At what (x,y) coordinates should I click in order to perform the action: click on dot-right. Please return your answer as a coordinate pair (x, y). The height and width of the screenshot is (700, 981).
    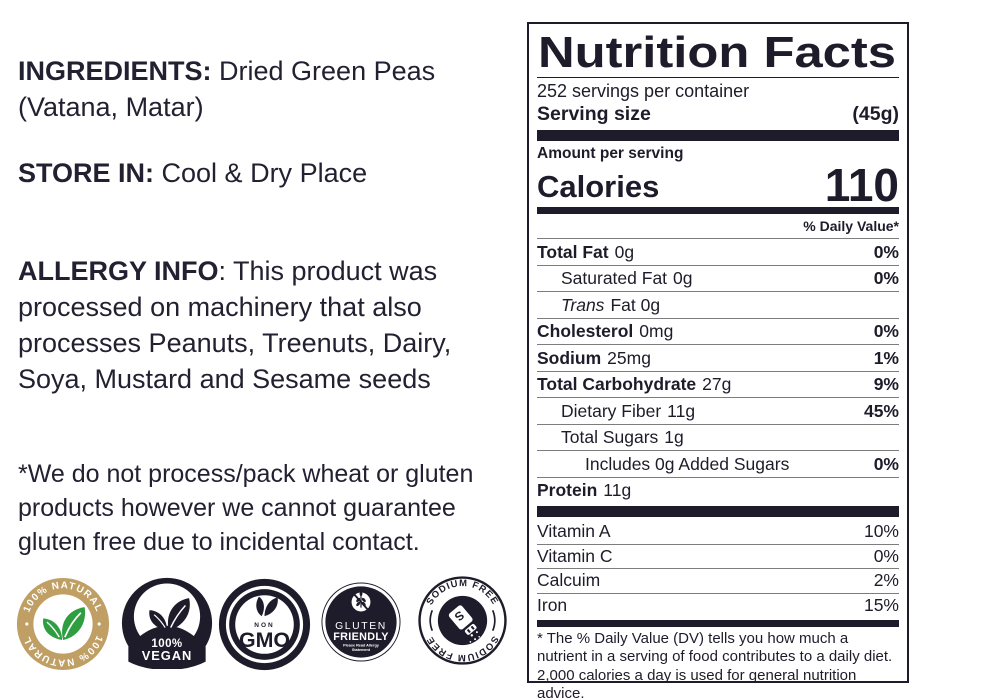
    Looking at the image, I should click on (99, 624).